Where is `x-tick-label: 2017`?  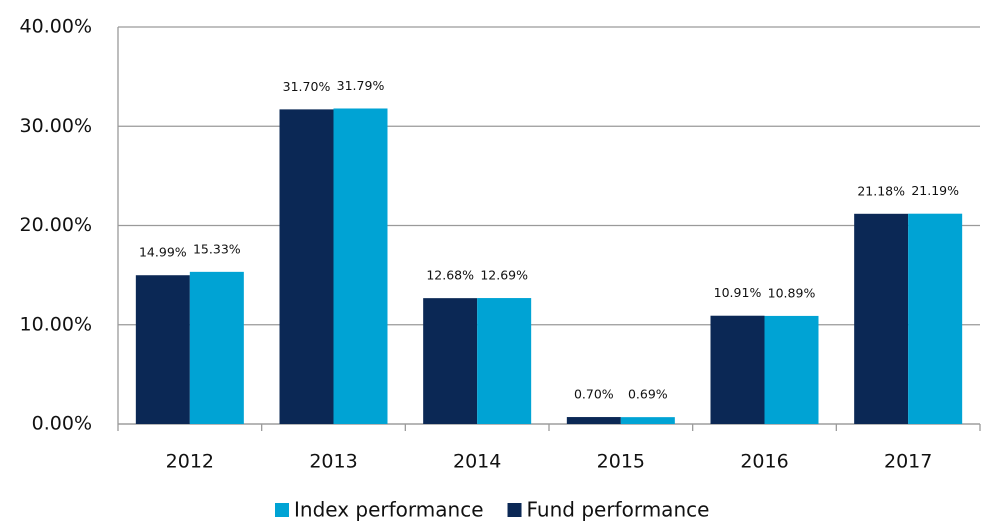
x-tick-label: 2017 is located at coordinates (908, 462).